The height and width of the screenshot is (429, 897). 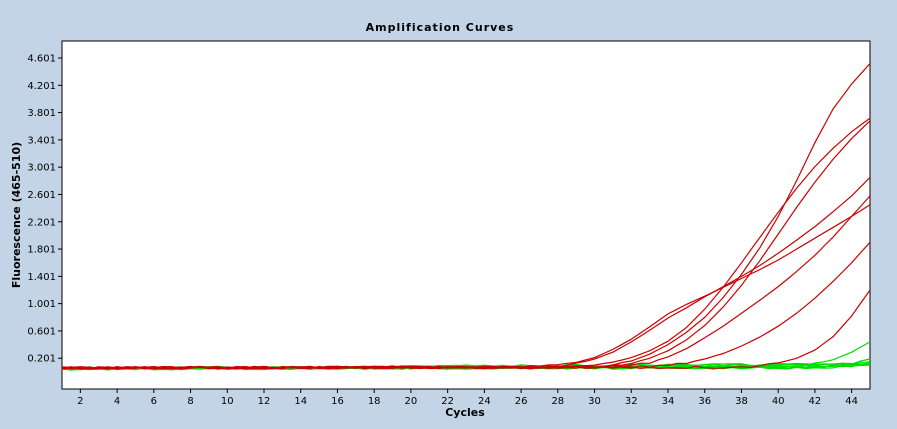 What do you see at coordinates (815, 401) in the screenshot?
I see `x-tick-label: 42` at bounding box center [815, 401].